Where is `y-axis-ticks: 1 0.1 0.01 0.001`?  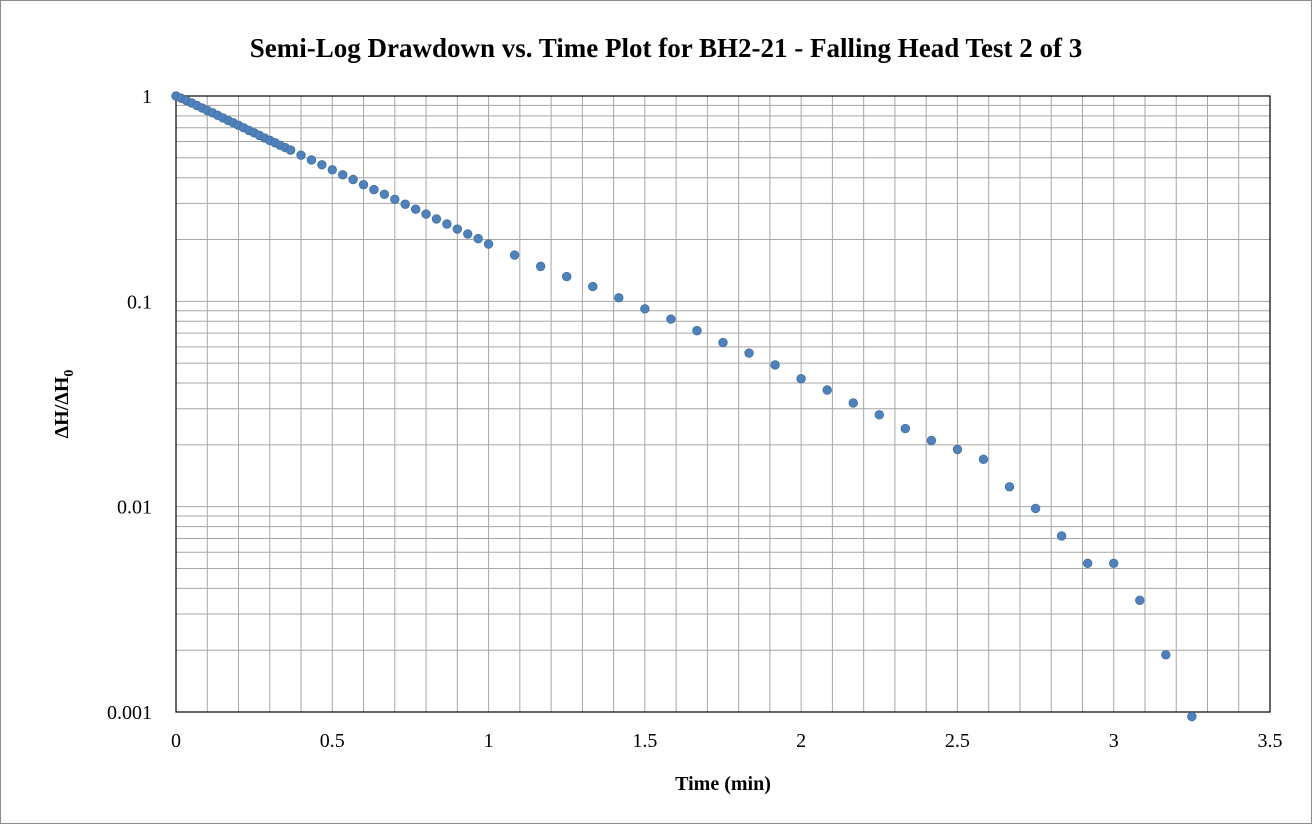
y-axis-ticks: 1 0.1 0.01 0.001 is located at coordinates (129, 405).